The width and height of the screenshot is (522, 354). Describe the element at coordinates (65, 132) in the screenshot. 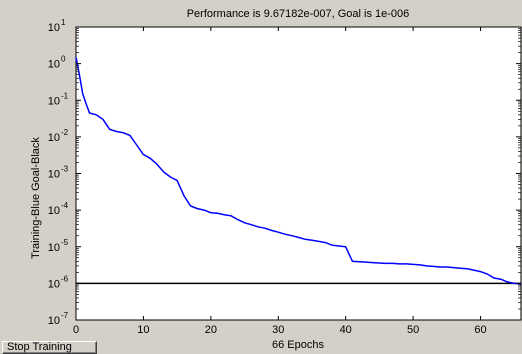

I see `y-tick-label-exponent: -2` at that location.